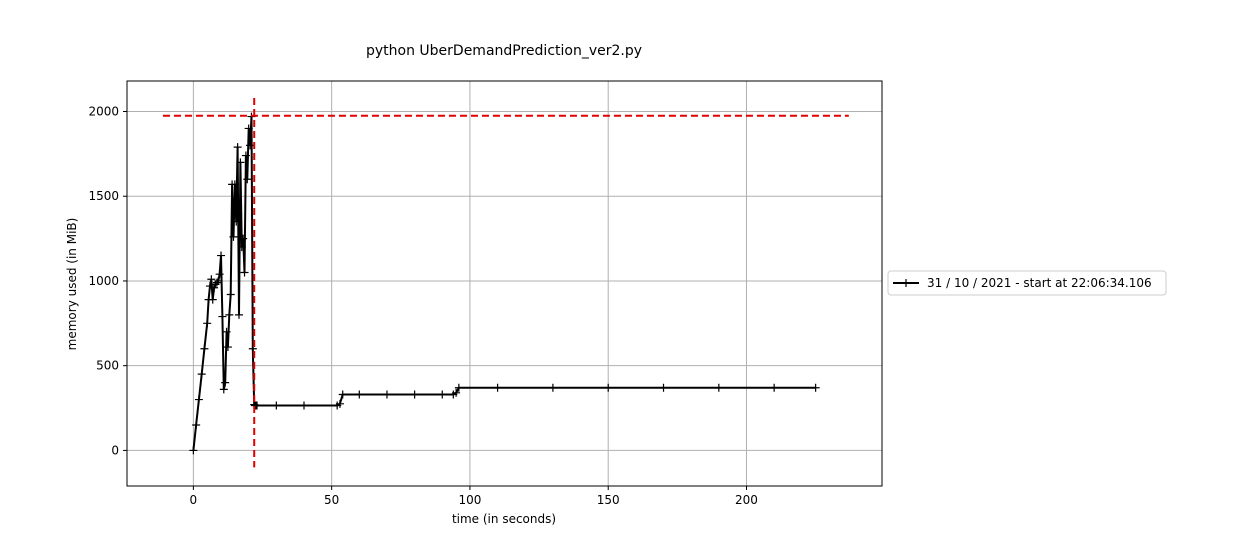  I want to click on x-axis-label: time (in seconds), so click(504, 519).